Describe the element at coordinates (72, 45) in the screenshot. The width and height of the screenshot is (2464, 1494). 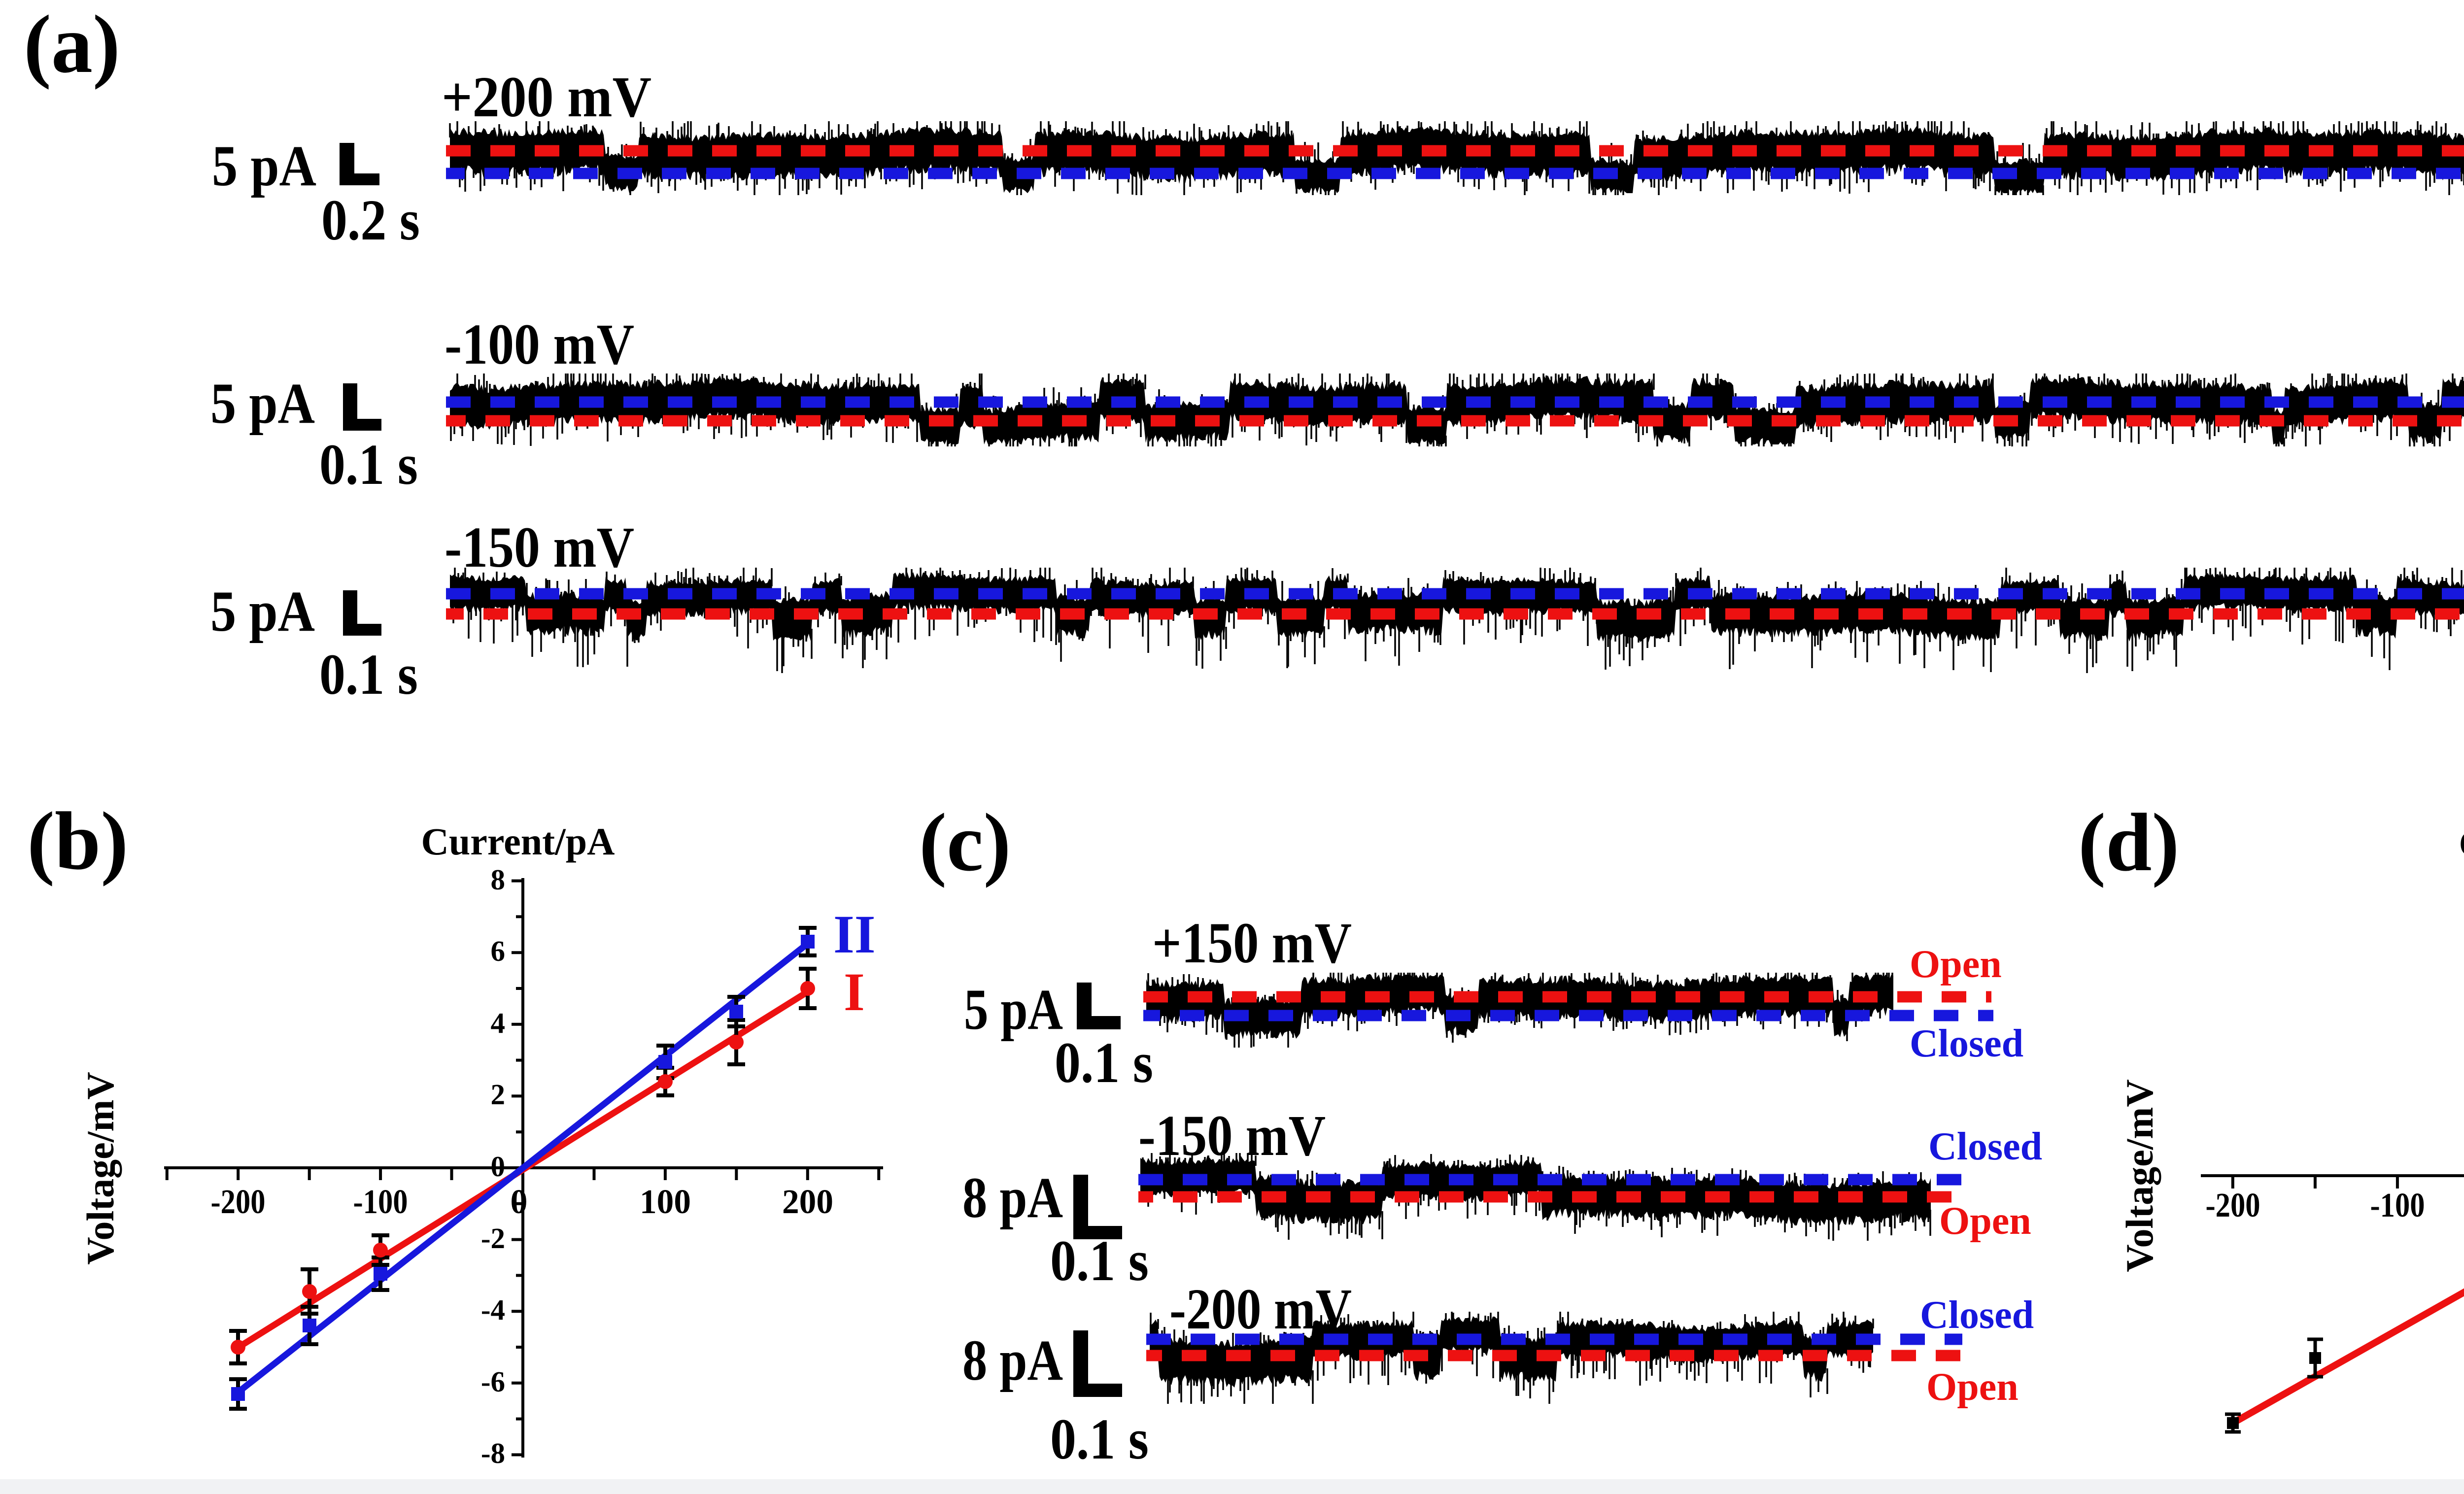
I see `svg-text: (a)` at that location.